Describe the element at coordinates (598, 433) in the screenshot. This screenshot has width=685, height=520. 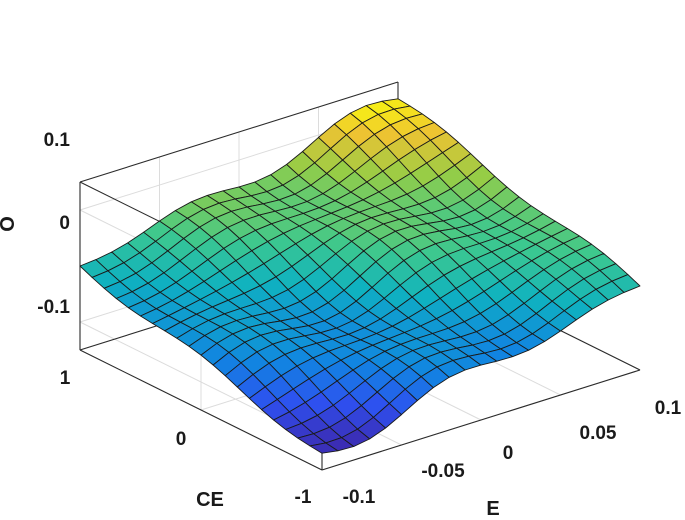
I see `x-tick-label: 0.05` at that location.